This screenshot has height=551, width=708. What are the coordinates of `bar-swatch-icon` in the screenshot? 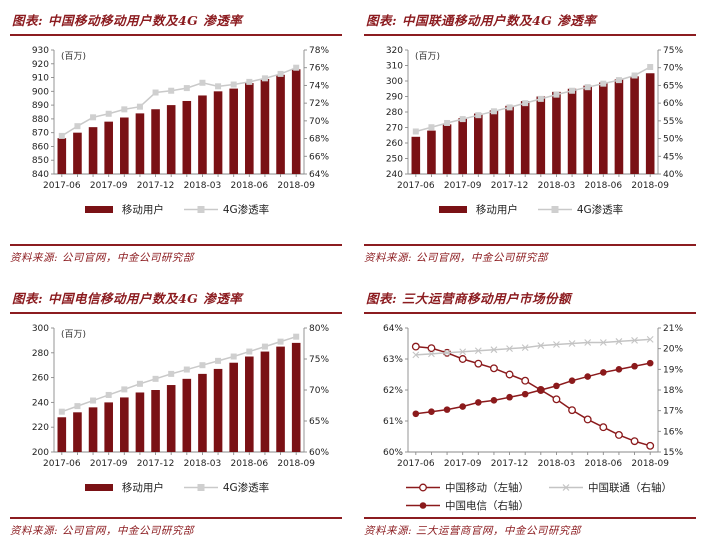 It's located at (98, 209).